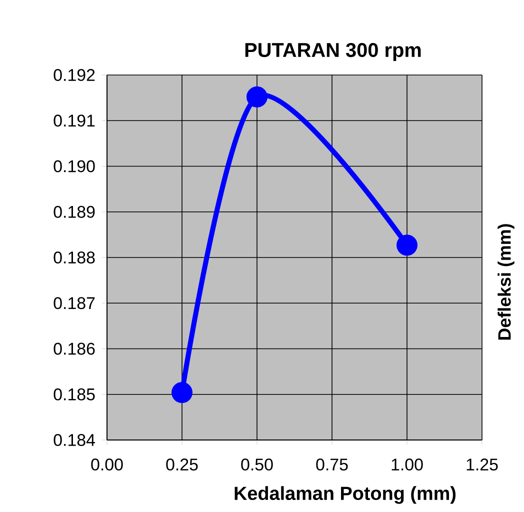 The image size is (524, 512). Describe the element at coordinates (74, 212) in the screenshot. I see `y-tick-label: 0.189` at that location.